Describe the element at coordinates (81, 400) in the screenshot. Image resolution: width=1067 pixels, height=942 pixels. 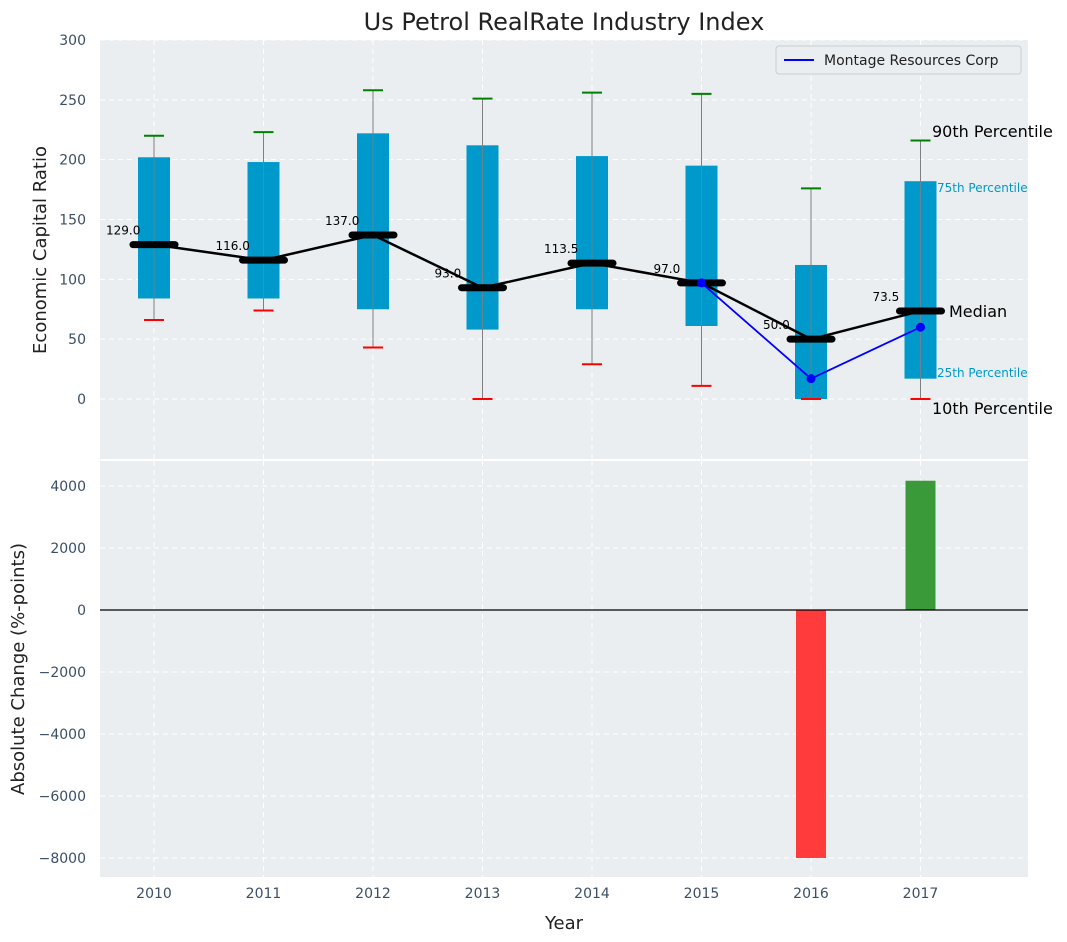
I see `top-y-tick-label: 0` at that location.